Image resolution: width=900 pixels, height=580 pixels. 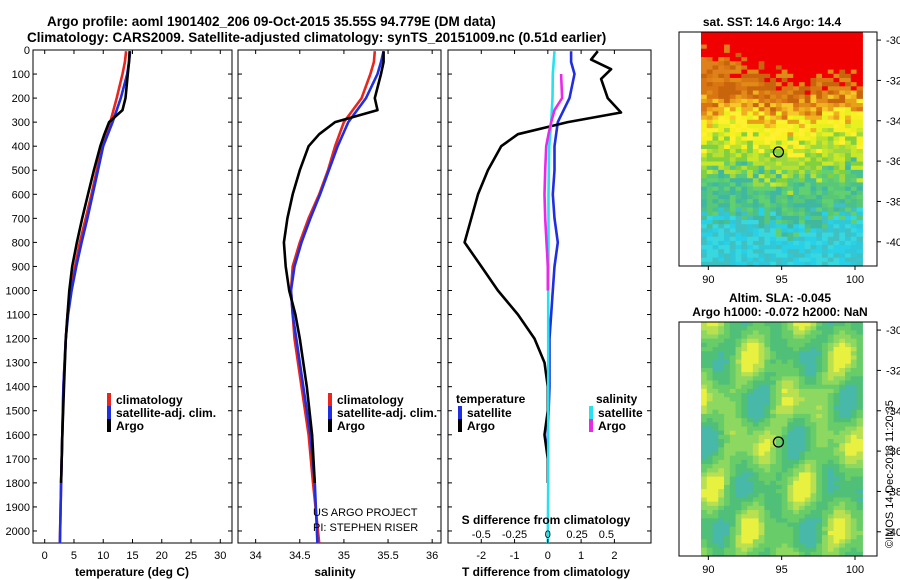 I want to click on legend-temp-argo-swatch, so click(x=460, y=425).